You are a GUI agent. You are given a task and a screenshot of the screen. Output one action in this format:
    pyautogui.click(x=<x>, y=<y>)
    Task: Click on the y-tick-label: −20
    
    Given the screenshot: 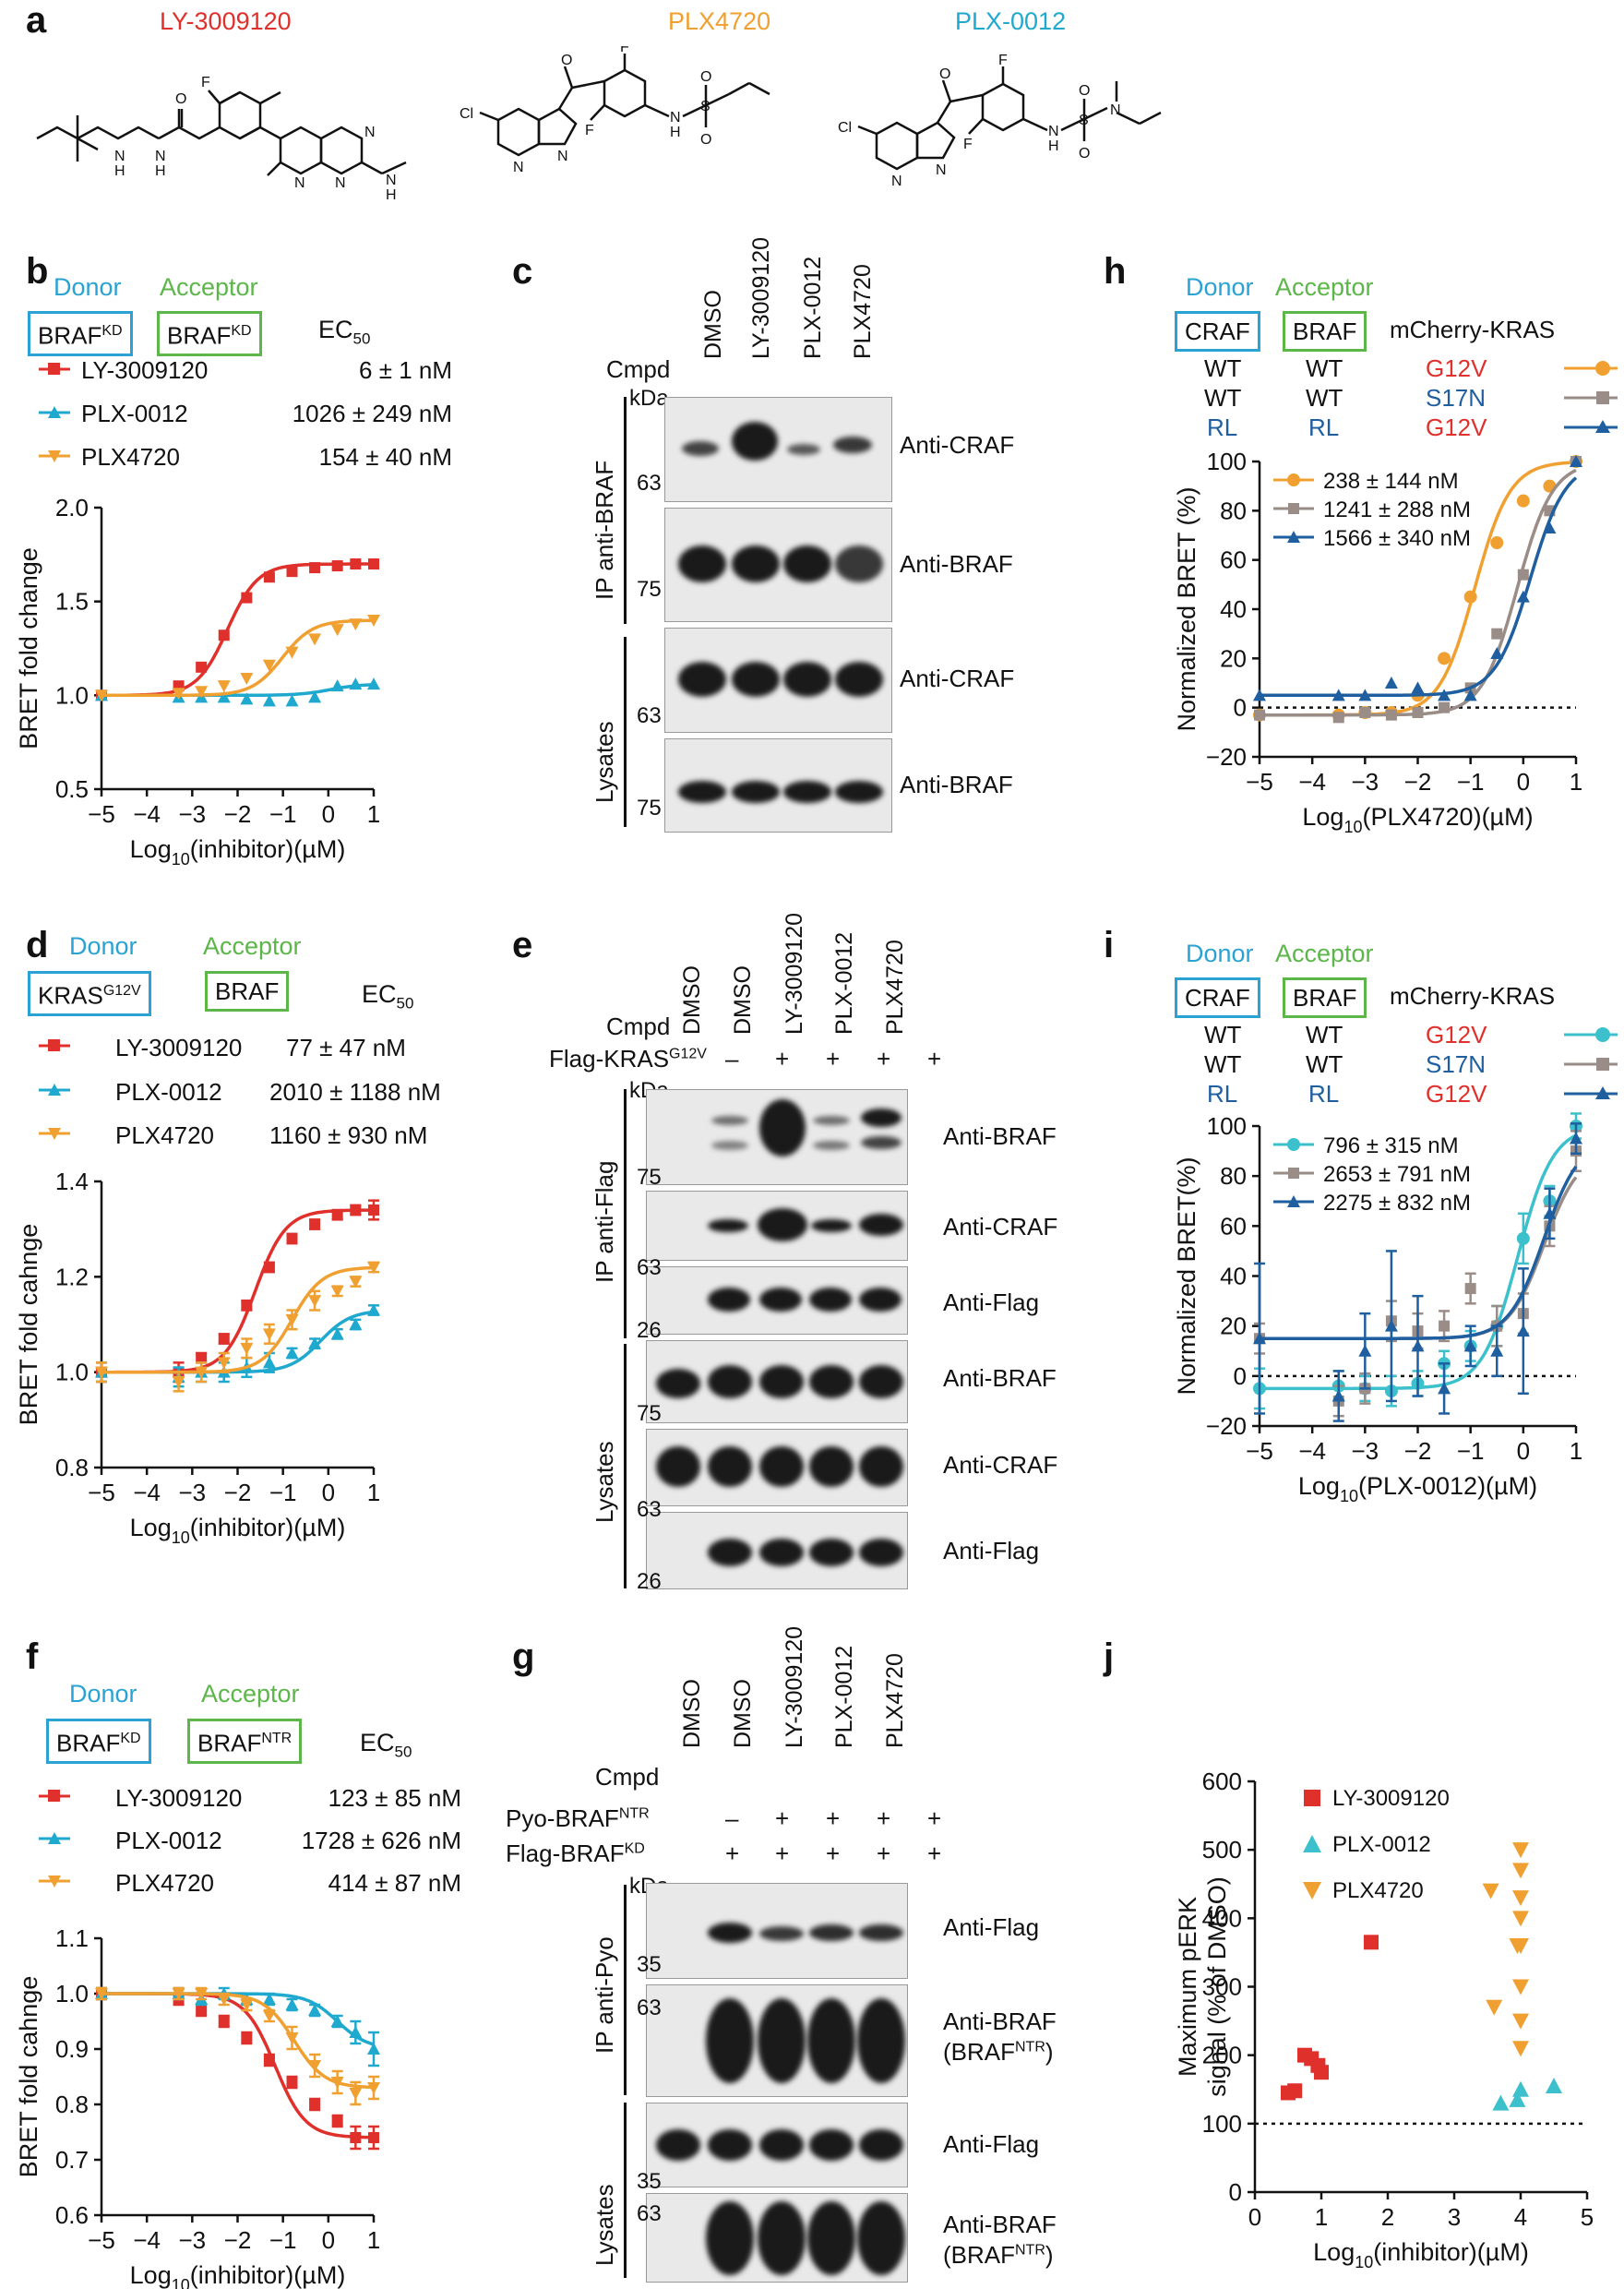 What is the action you would take?
    pyautogui.click(x=1226, y=757)
    